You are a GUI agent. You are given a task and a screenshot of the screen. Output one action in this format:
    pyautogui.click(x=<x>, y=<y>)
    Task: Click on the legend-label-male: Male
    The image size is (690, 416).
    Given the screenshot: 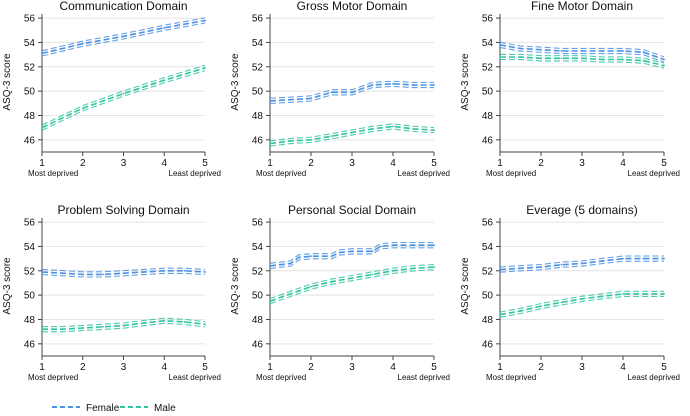 What is the action you would take?
    pyautogui.click(x=165, y=408)
    